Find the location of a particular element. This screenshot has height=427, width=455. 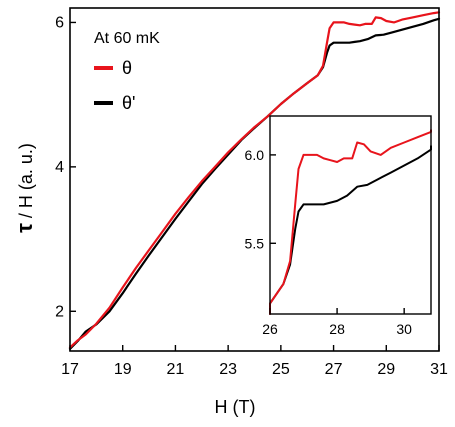

y-axis-tau-symbol: τ is located at coordinates (24, 228).